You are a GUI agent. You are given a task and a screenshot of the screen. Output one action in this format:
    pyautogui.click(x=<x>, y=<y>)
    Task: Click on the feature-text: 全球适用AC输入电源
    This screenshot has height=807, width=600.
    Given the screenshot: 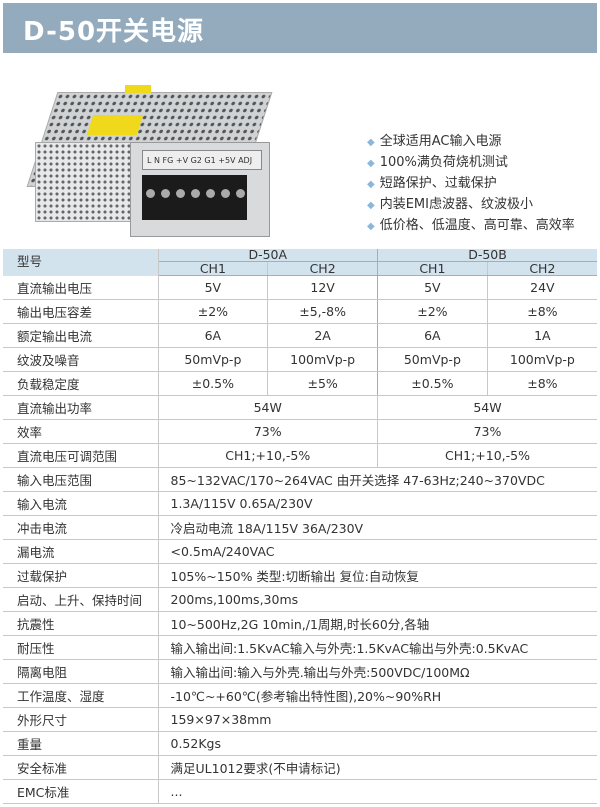 What is the action you would take?
    pyautogui.click(x=440, y=141)
    